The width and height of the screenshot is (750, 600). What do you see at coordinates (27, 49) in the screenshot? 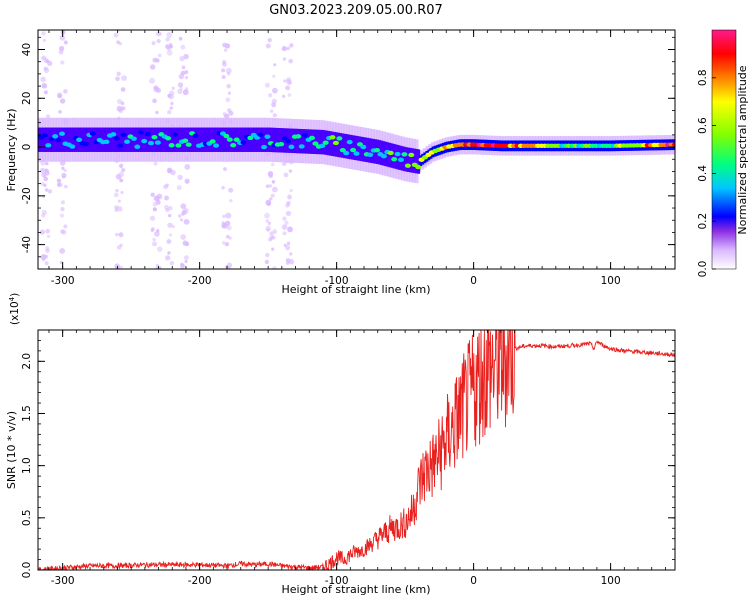
I see `spectrogram-y-tick-label: 40` at bounding box center [27, 49].